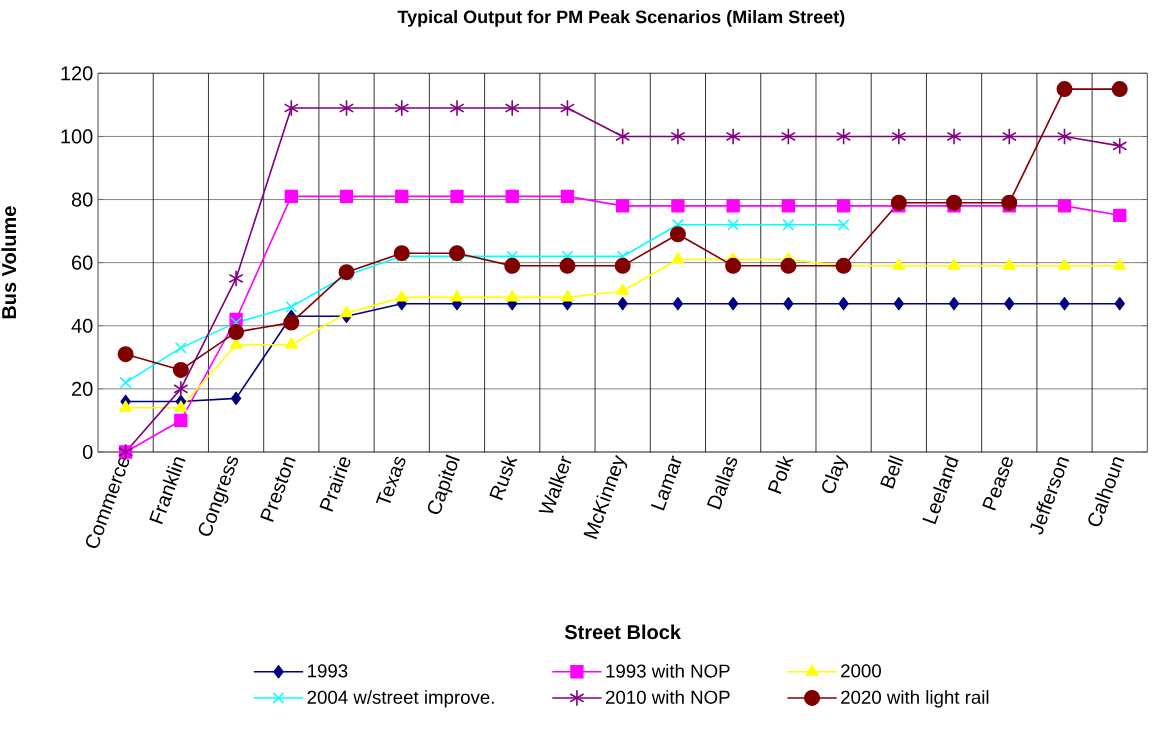 The width and height of the screenshot is (1164, 740). What do you see at coordinates (668, 670) in the screenshot?
I see `legend-label: 1993 with NOP` at bounding box center [668, 670].